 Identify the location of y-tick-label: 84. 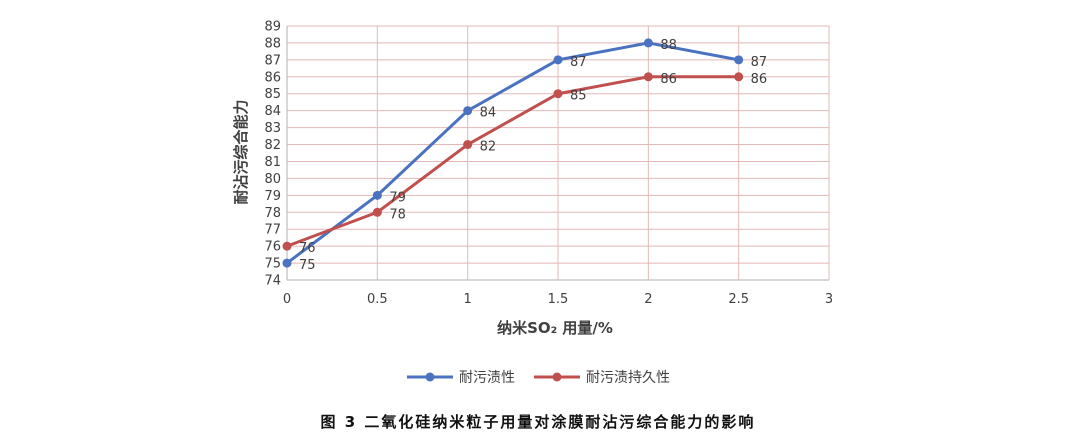
(272, 111).